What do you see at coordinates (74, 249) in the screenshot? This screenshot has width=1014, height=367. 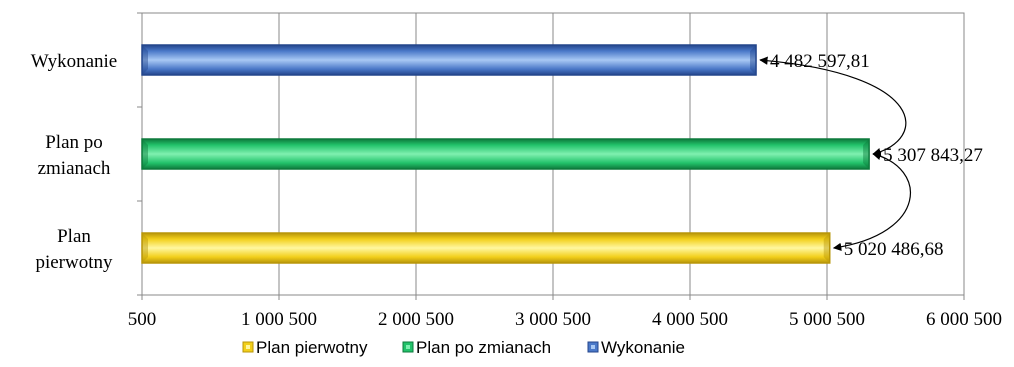 I see `category-label: Plan pierwotny` at bounding box center [74, 249].